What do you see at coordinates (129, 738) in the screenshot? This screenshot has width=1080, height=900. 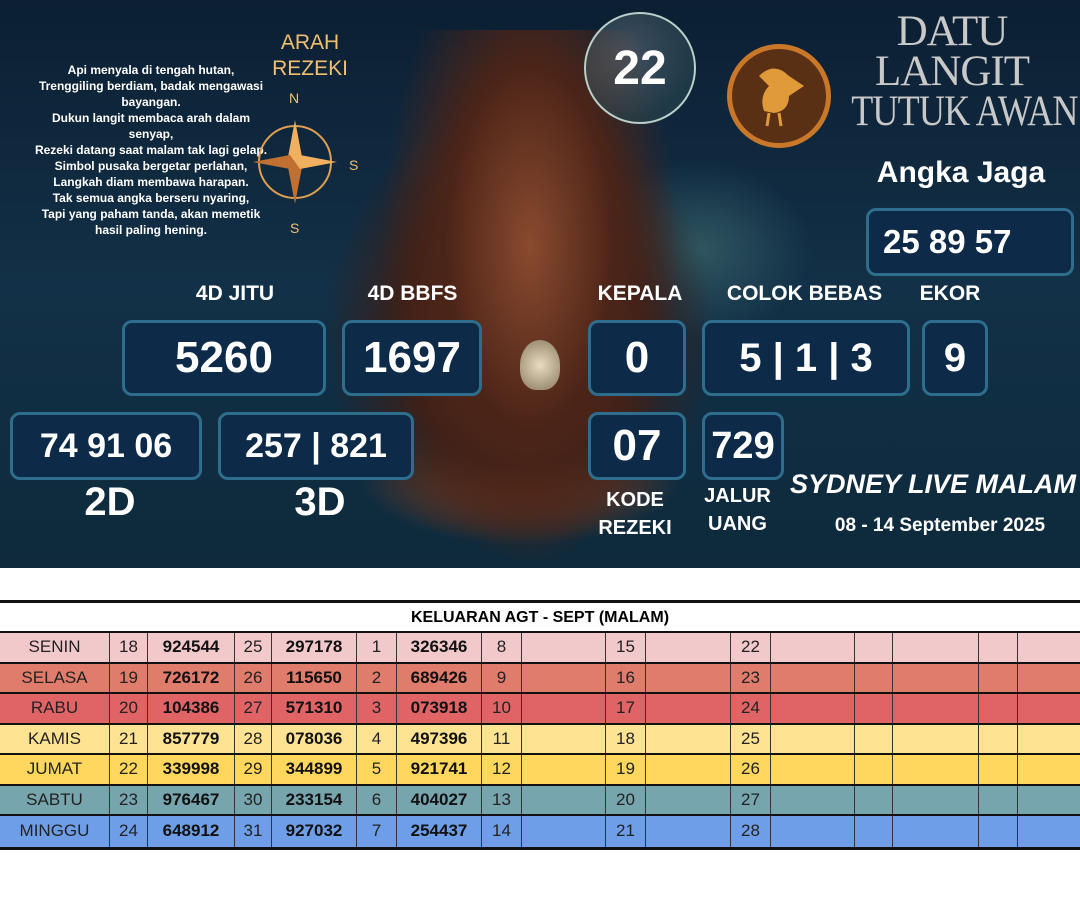 I see `date-cell: 21` at bounding box center [129, 738].